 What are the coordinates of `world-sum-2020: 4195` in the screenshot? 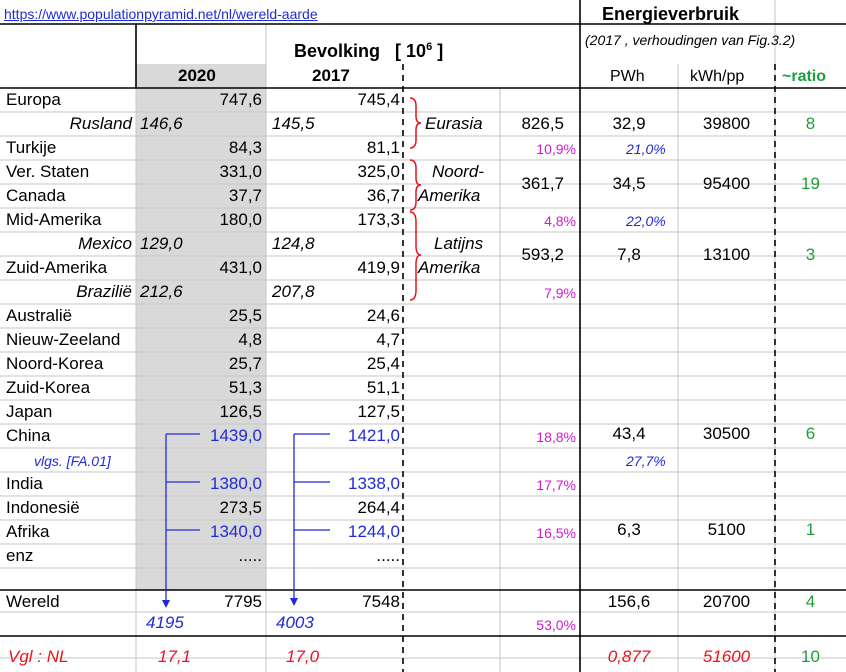 It's located at (165, 622).